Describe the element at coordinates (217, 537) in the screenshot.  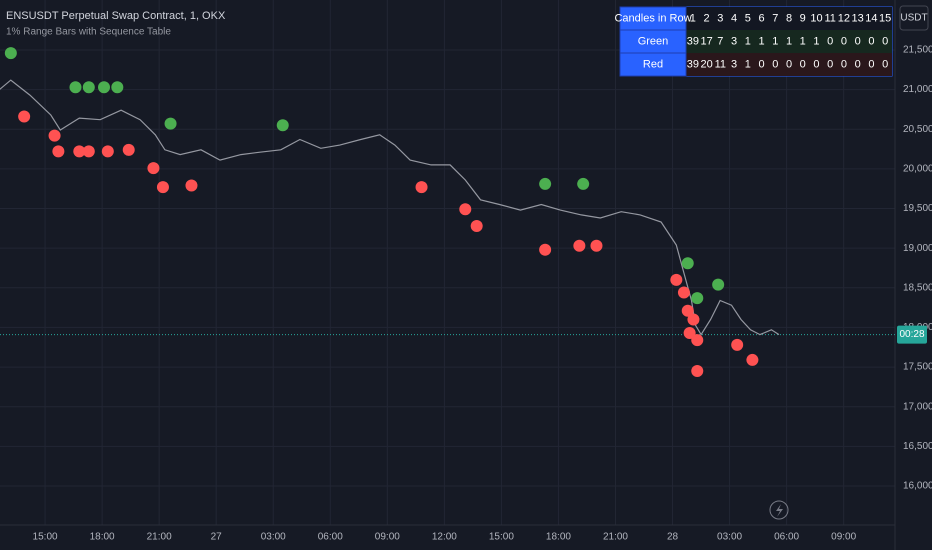
I see `x-tick-label: 27` at that location.